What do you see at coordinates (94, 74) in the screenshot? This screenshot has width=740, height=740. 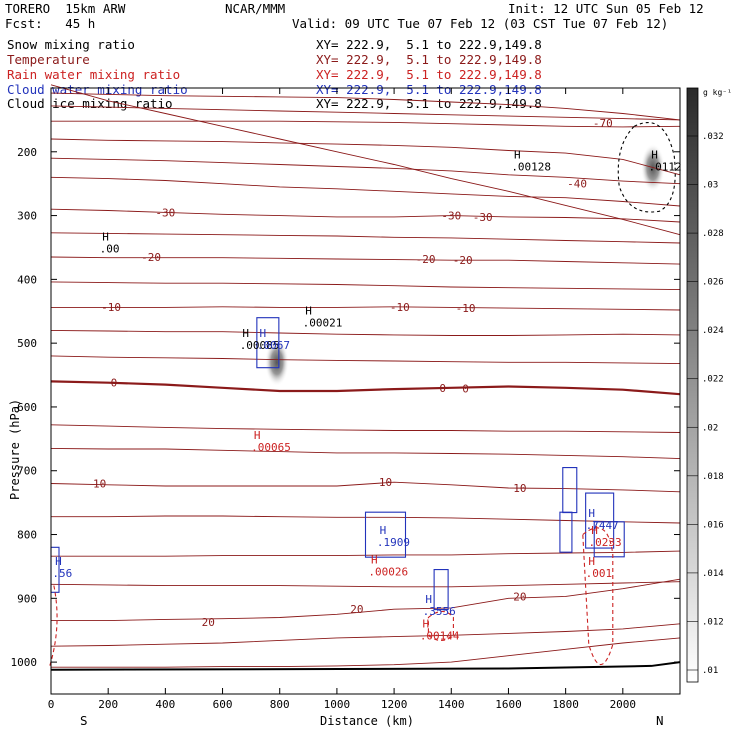 I see `legend-rain-label: Rain water mixing ratio` at bounding box center [94, 74].